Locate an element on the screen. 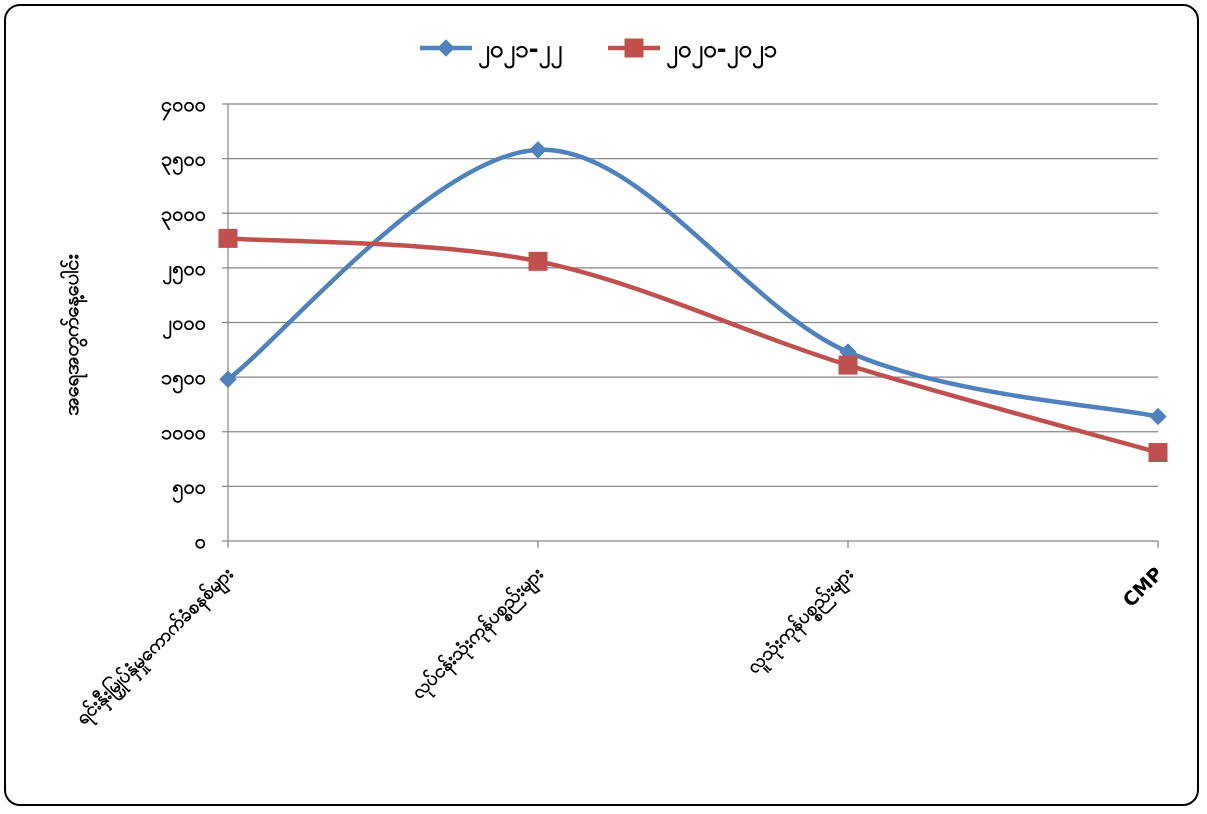 This screenshot has width=1207, height=814. legend-entry-1: ၂၀၂၀-၂၀၂၁ is located at coordinates (692, 52).